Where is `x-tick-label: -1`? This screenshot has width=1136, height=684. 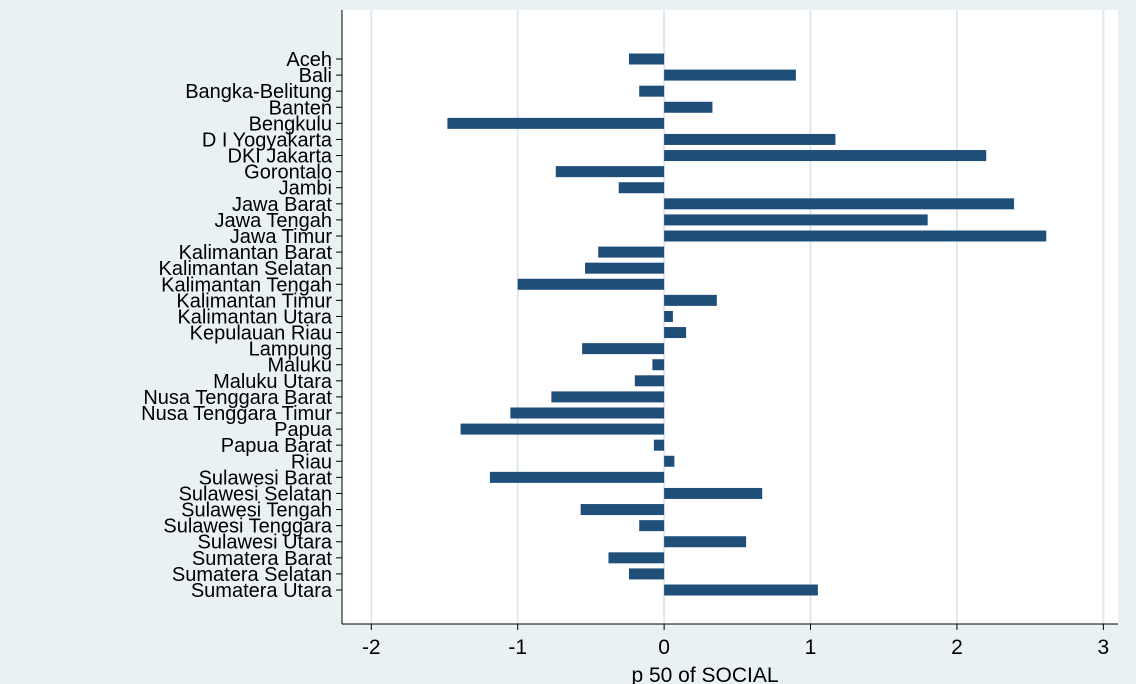
x-tick-label: -1 is located at coordinates (517, 647).